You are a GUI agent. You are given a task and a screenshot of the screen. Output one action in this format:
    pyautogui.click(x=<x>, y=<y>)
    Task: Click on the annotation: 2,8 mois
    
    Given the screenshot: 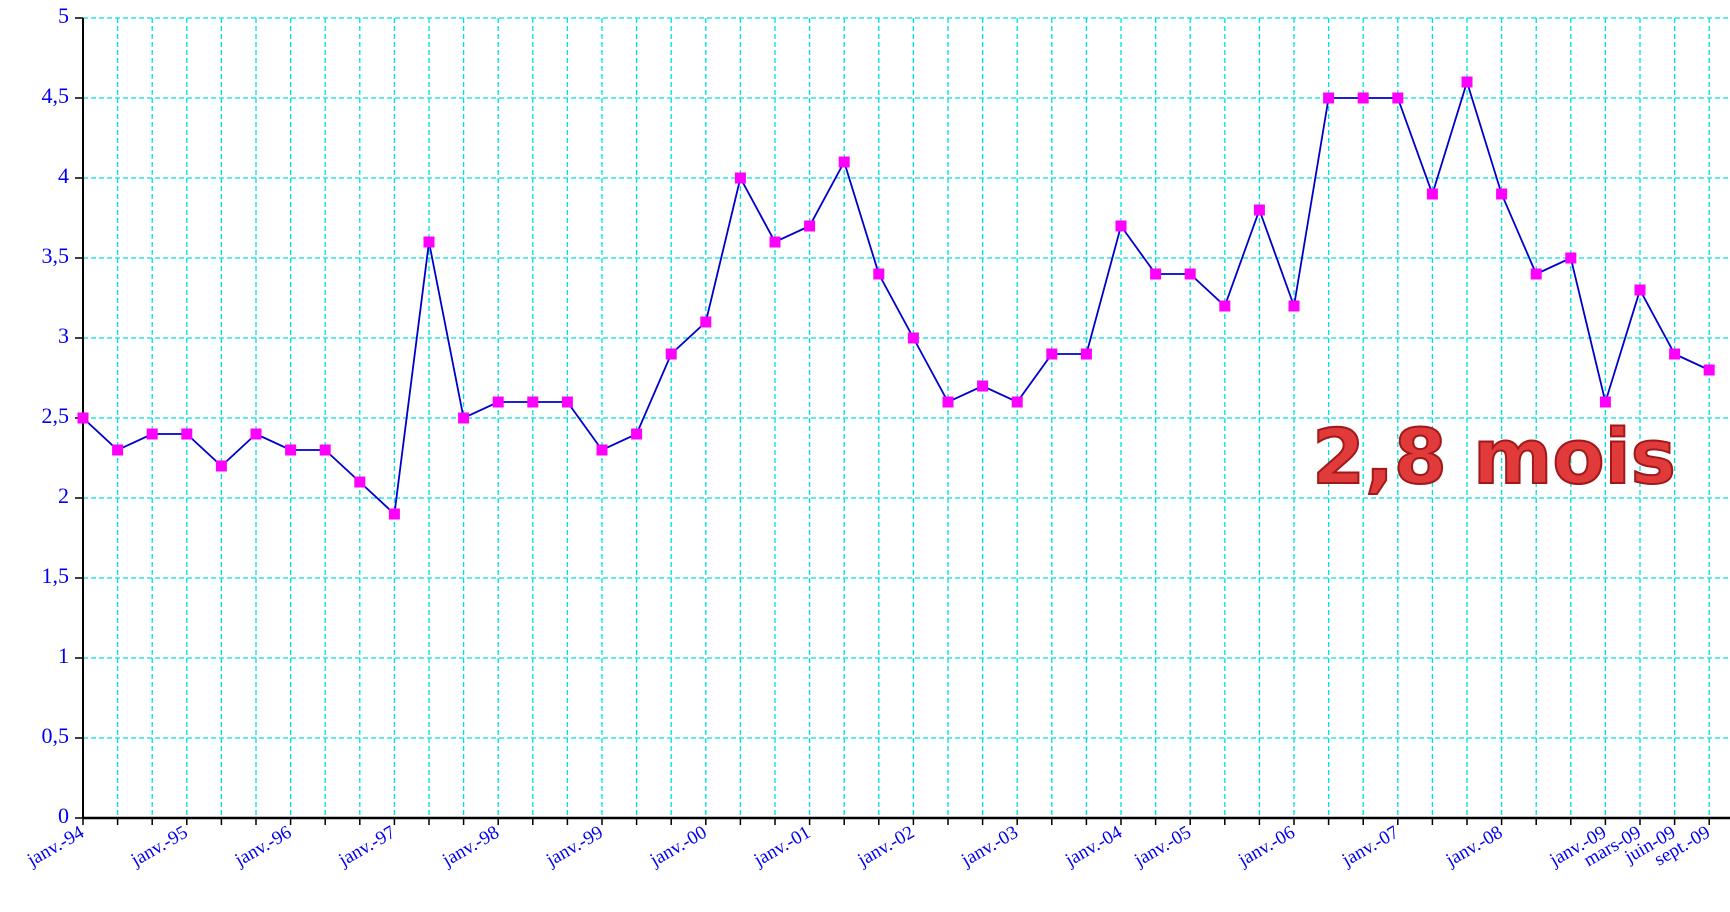 What is the action you would take?
    pyautogui.click(x=1494, y=456)
    